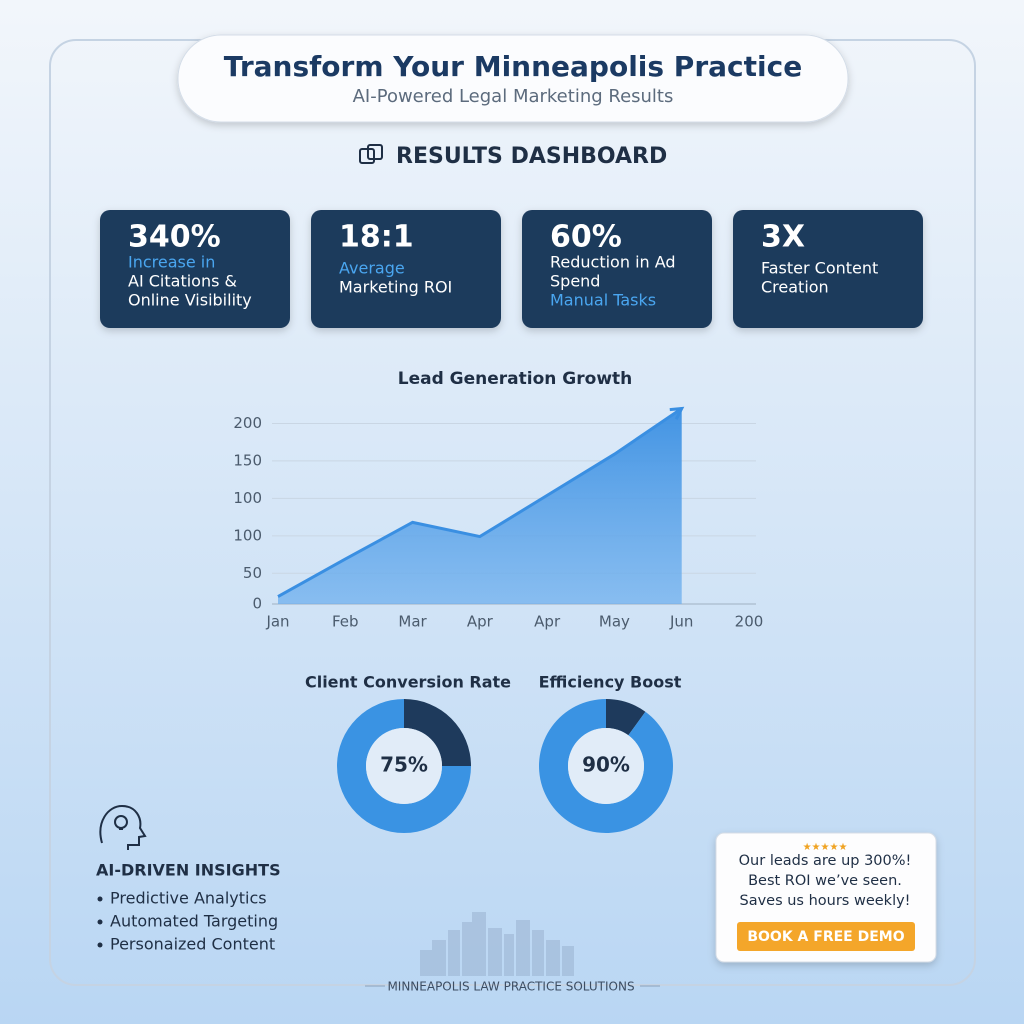 The width and height of the screenshot is (1024, 1024). I want to click on demo-button-label: BOOK A FREE DEMO, so click(825, 937).